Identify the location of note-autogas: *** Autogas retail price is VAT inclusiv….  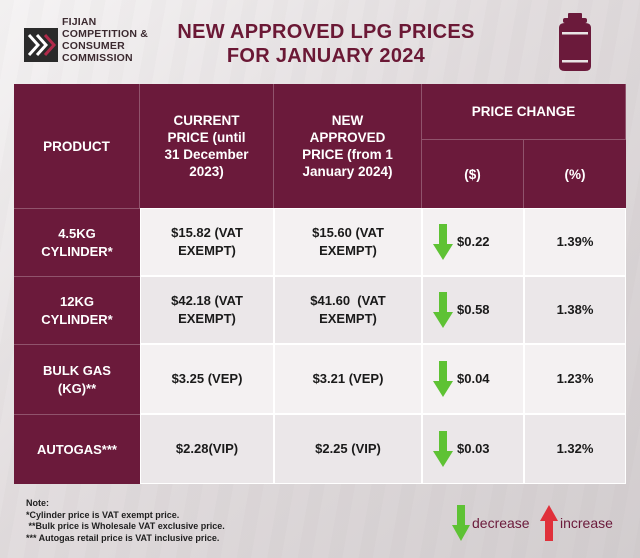
(123, 537).